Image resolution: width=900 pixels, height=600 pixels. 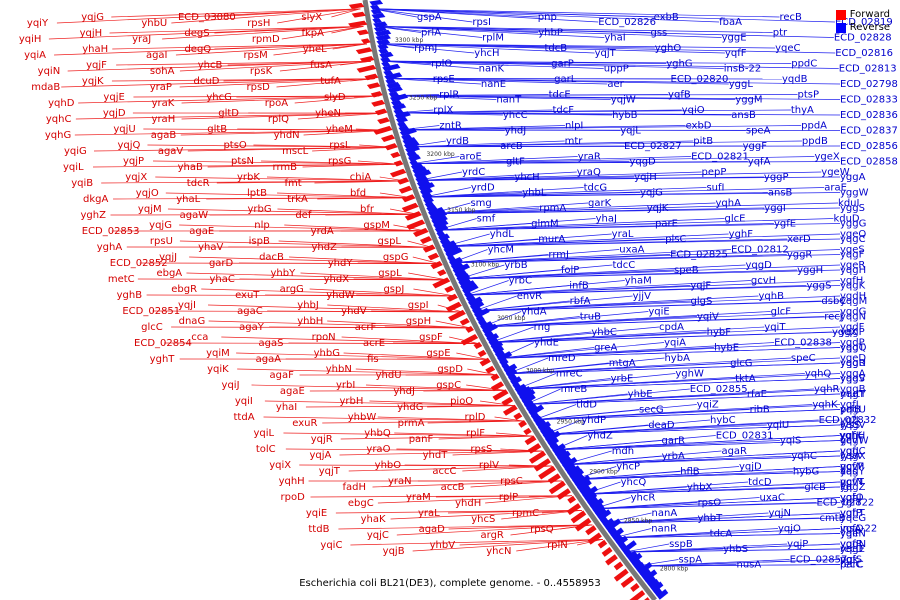 What do you see at coordinates (150, 209) in the screenshot?
I see `forward-gene-label: yqjM` at bounding box center [150, 209].